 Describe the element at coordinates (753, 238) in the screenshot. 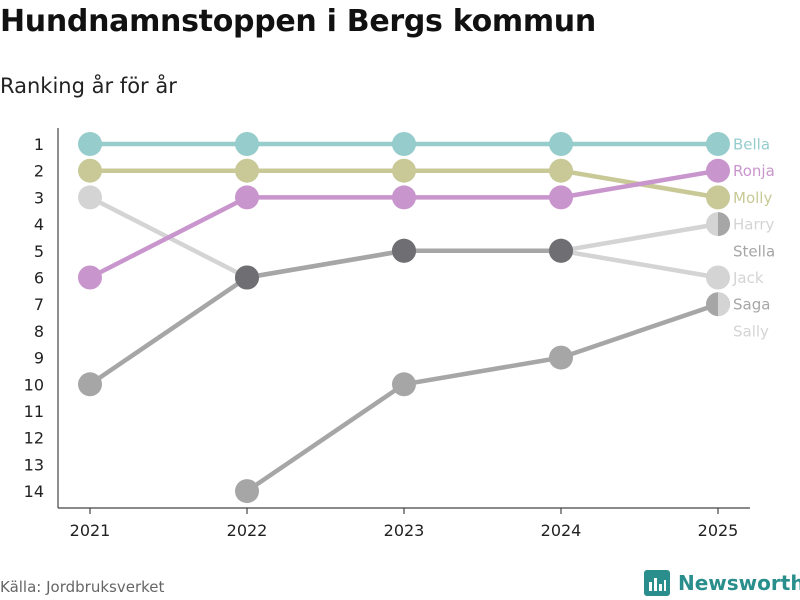

I see `series-end-labels: Bella Molly Ronja Jack Harry Stella Saga Sally` at that location.